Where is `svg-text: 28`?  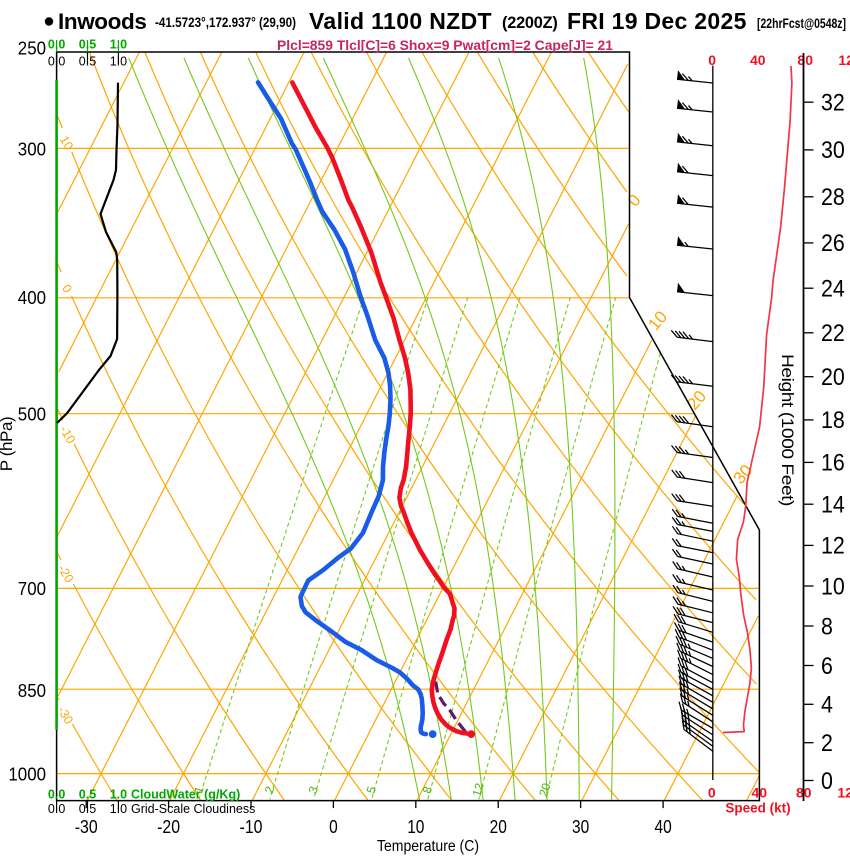
svg-text: 28 is located at coordinates (833, 197).